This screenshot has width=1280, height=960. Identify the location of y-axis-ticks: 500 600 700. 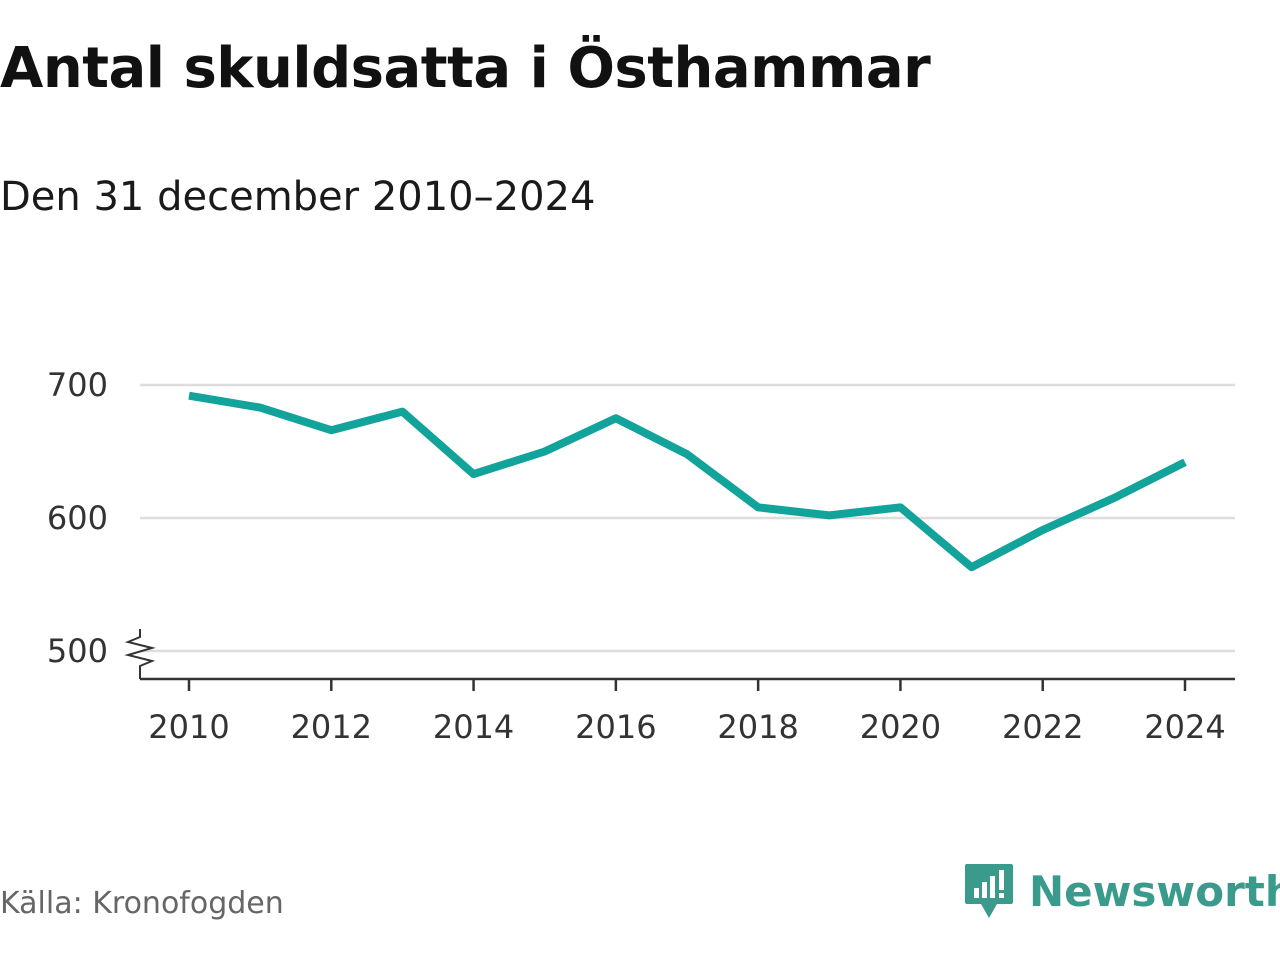
(101, 522).